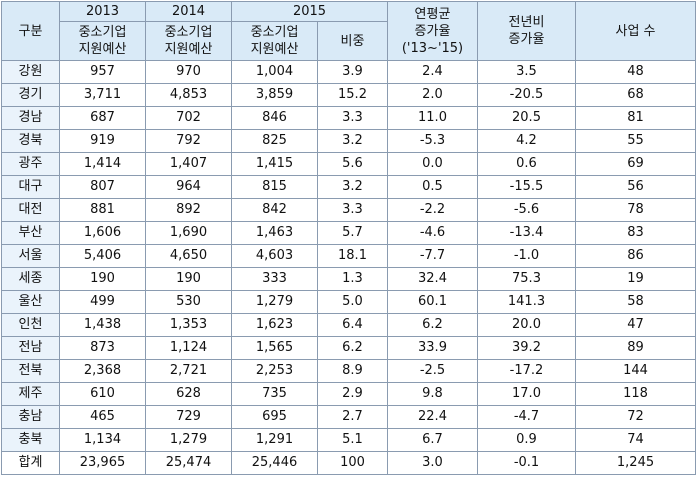  What do you see at coordinates (188, 440) in the screenshot?
I see `budget-2014-cell: 1,279` at bounding box center [188, 440].